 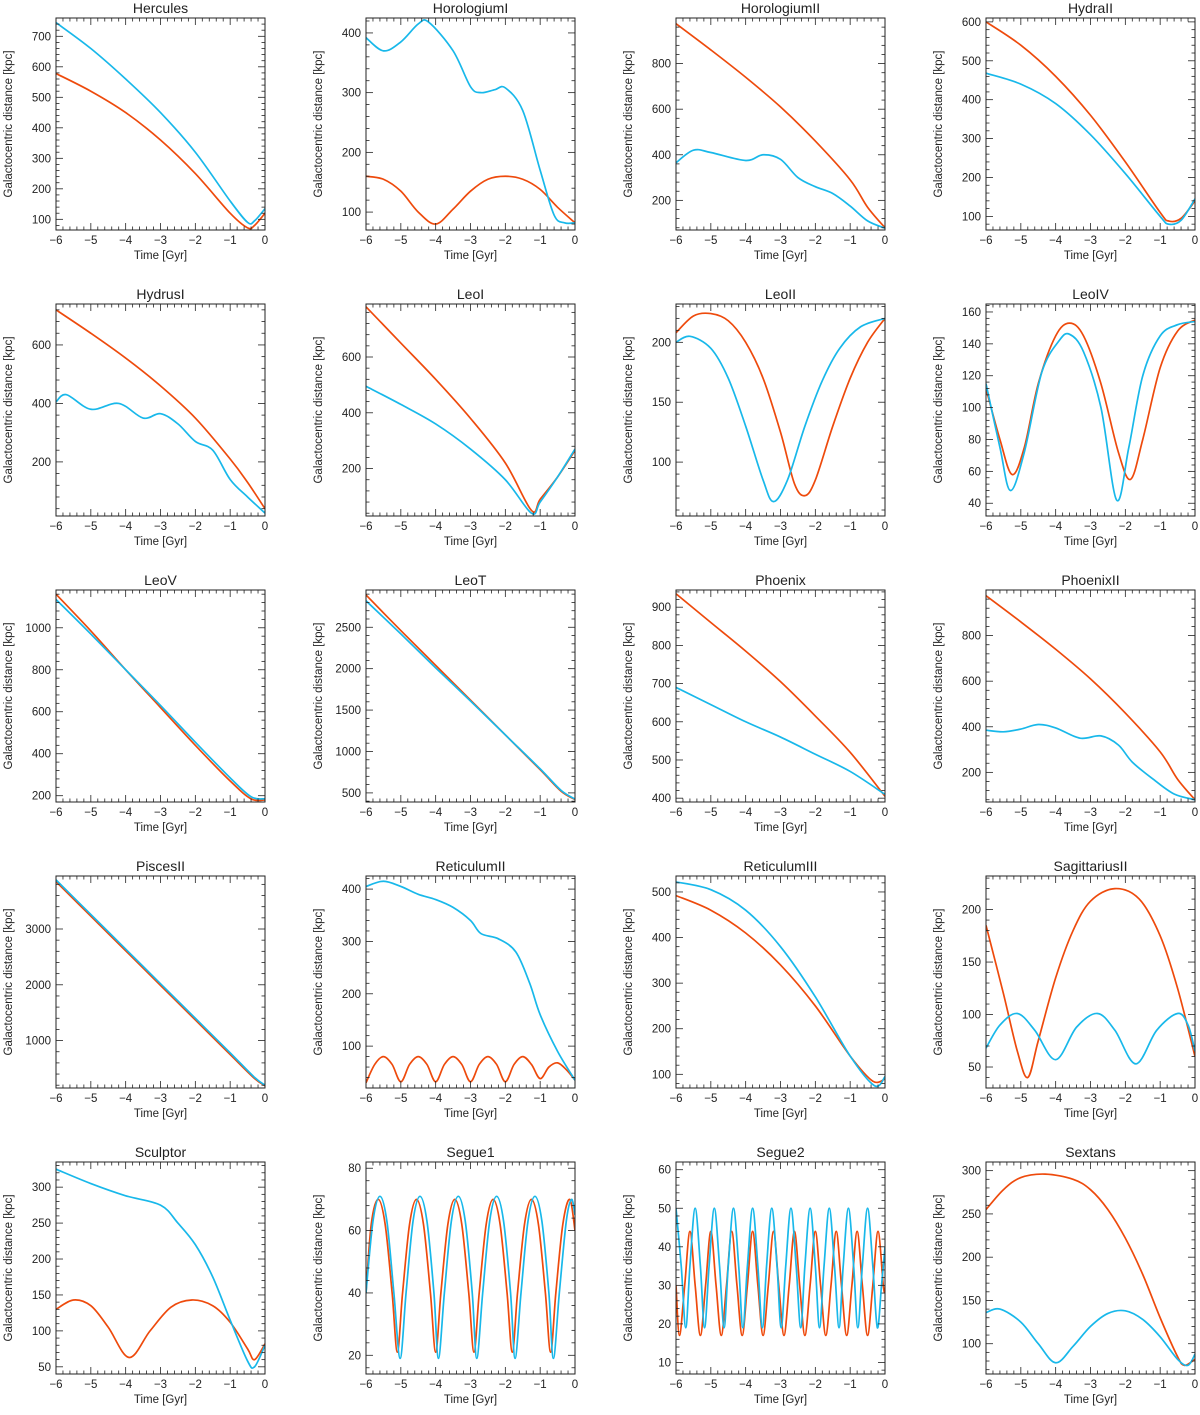 I want to click on panel-title: ReticulumII, so click(x=470, y=866).